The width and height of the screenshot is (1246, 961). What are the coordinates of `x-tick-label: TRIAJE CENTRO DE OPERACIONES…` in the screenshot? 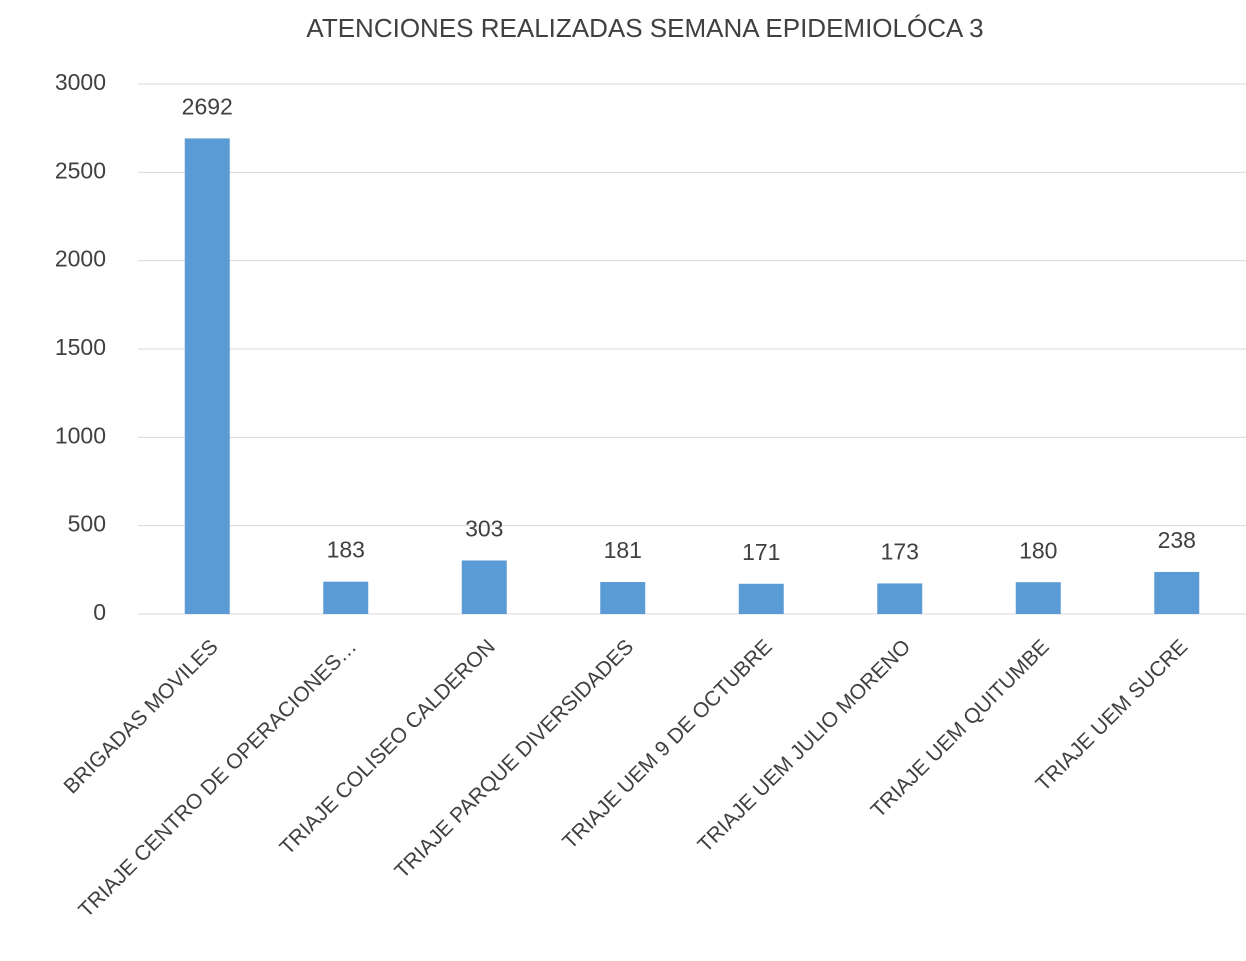 It's located at (217, 778).